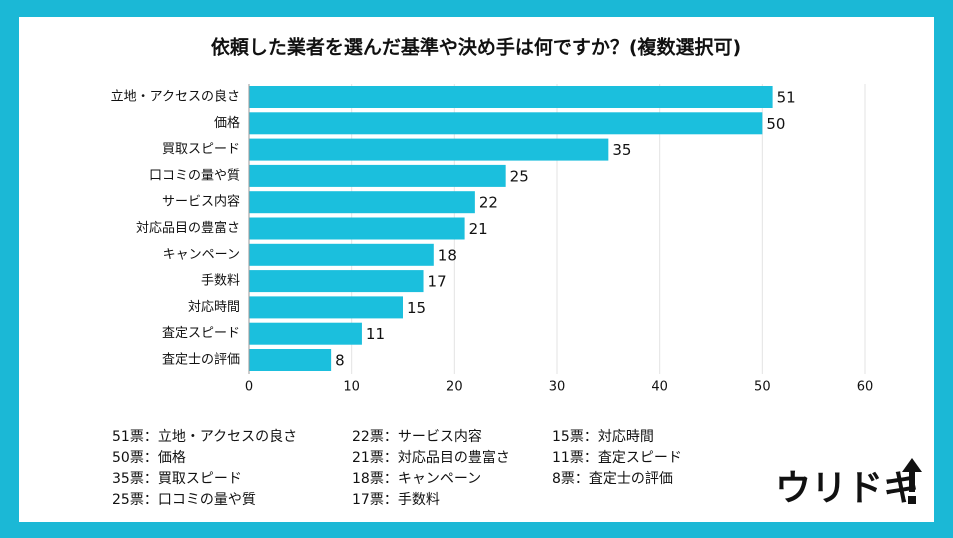 The width and height of the screenshot is (953, 538). What do you see at coordinates (194, 175) in the screenshot?
I see `y-tick-label: 口コミの量や質` at bounding box center [194, 175].